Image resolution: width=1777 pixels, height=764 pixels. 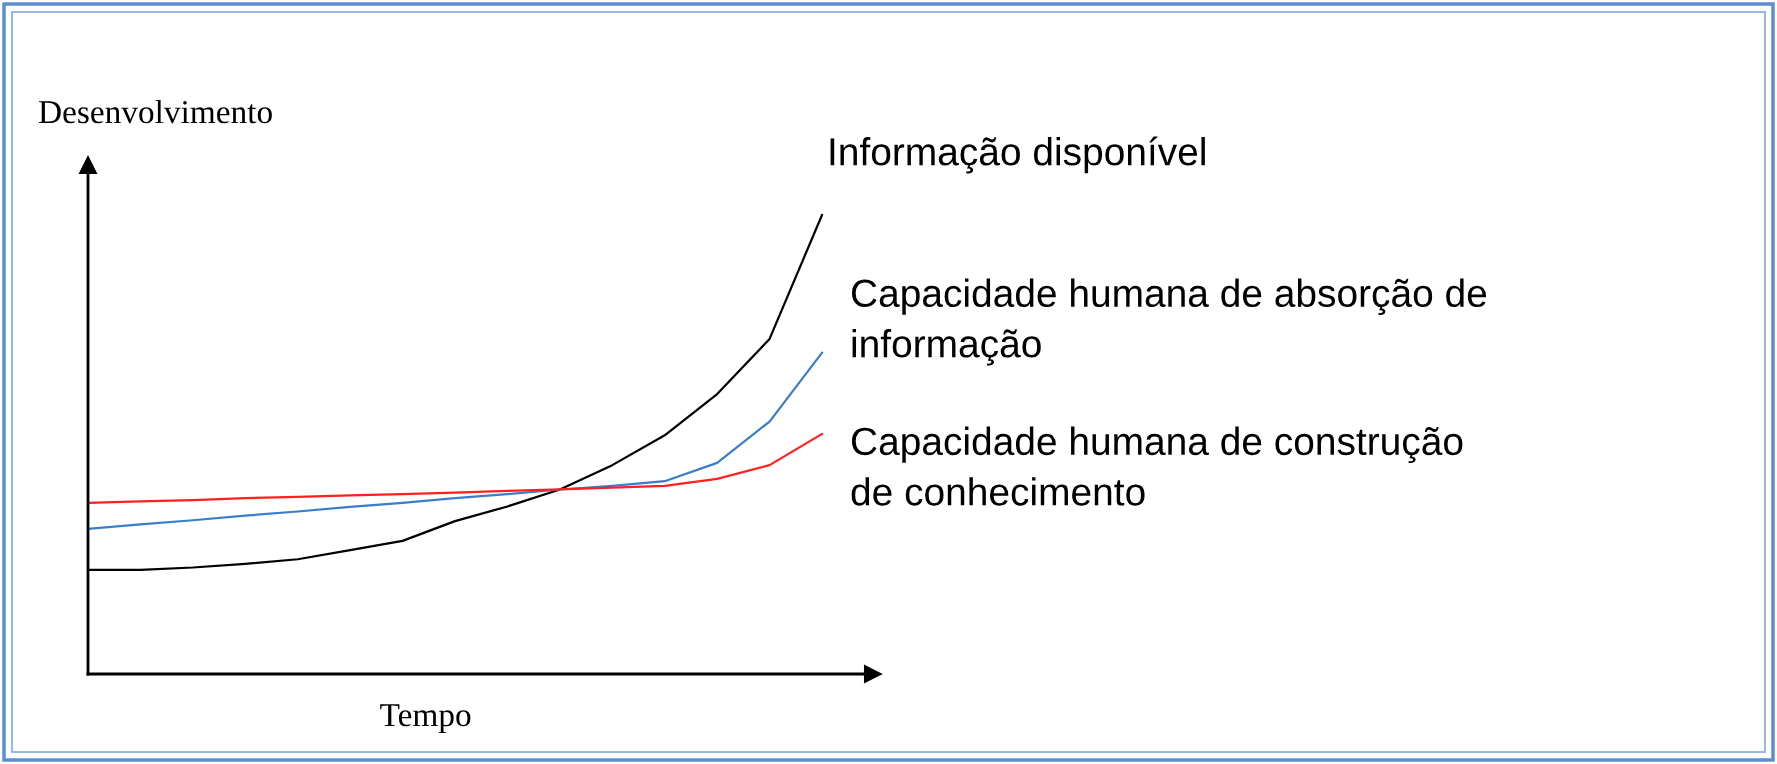 What do you see at coordinates (1169, 322) in the screenshot?
I see `series-label: Capacidade humana de absorção de informação` at bounding box center [1169, 322].